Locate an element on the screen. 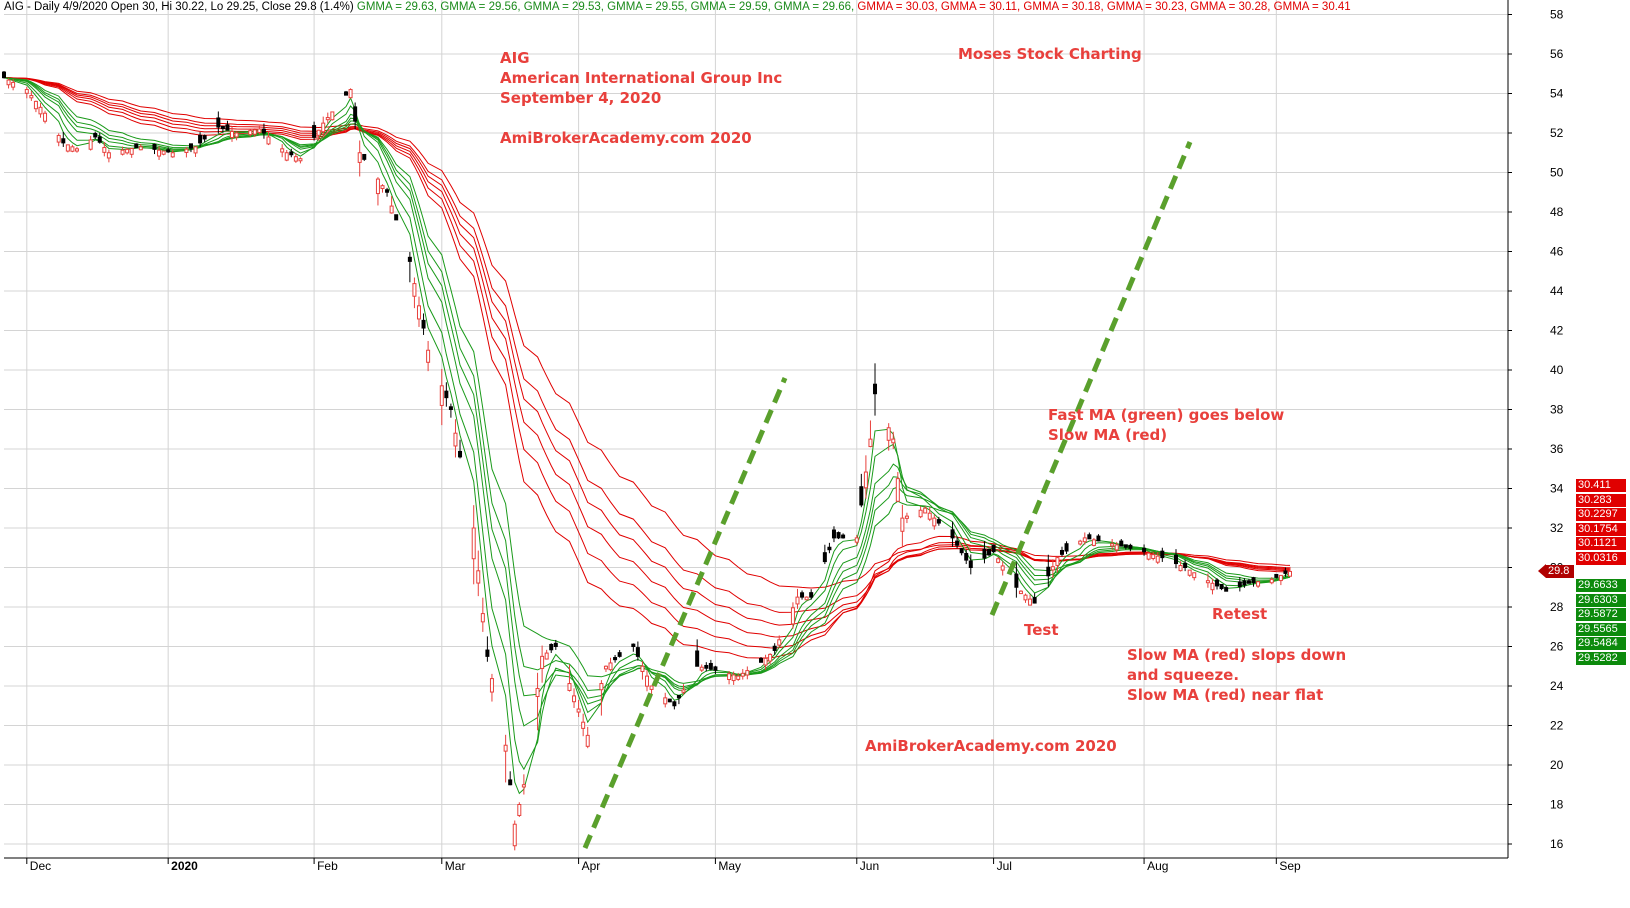 The image size is (1630, 908). current-price-tag: 29.8 is located at coordinates (1560, 571).